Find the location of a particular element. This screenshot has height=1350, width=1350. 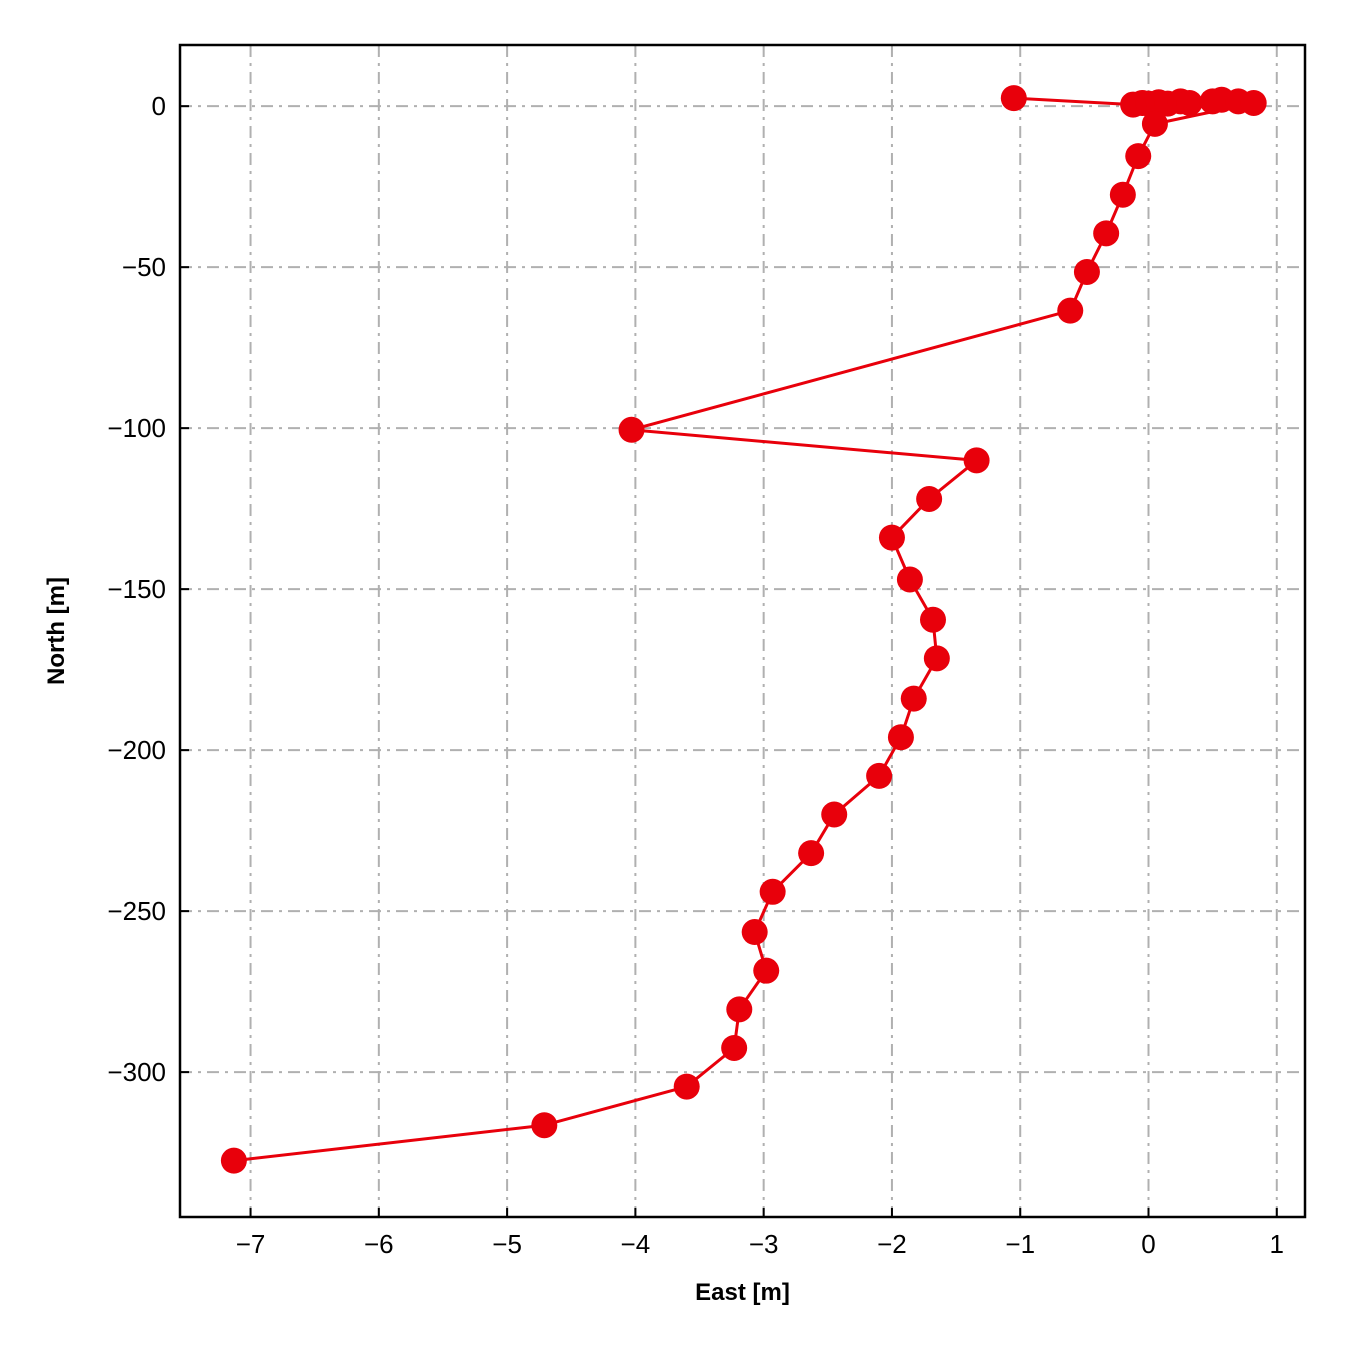

x-tick-label: 0 is located at coordinates (1148, 1244).